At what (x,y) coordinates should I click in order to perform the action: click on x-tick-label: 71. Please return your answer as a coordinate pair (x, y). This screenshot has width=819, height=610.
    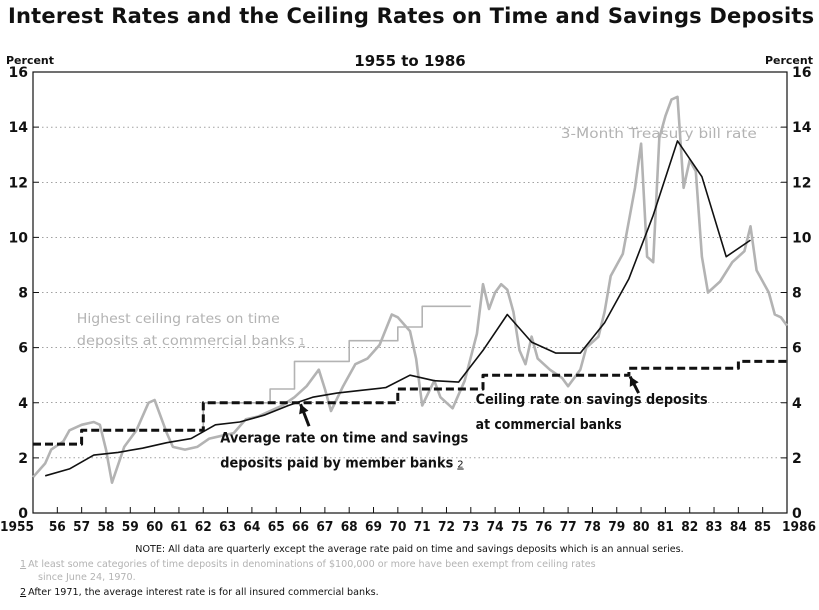
    Looking at the image, I should click on (422, 527).